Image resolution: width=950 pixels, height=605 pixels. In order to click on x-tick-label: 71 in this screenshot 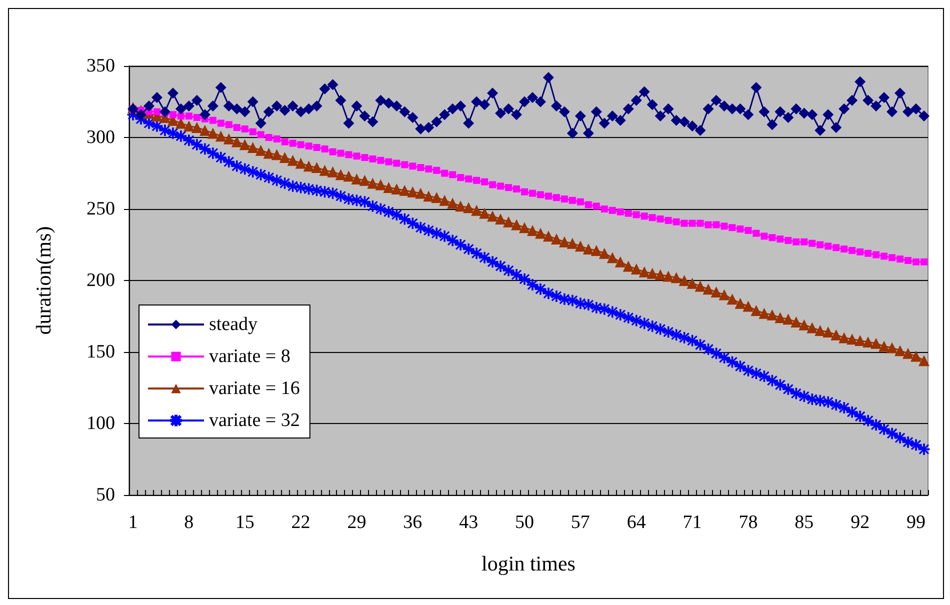, I will do `click(692, 522)`.